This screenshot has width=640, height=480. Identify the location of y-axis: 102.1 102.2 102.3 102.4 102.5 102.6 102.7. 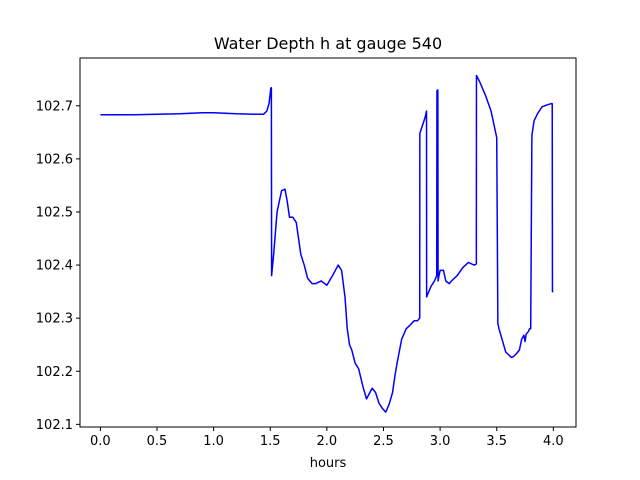
(58, 266).